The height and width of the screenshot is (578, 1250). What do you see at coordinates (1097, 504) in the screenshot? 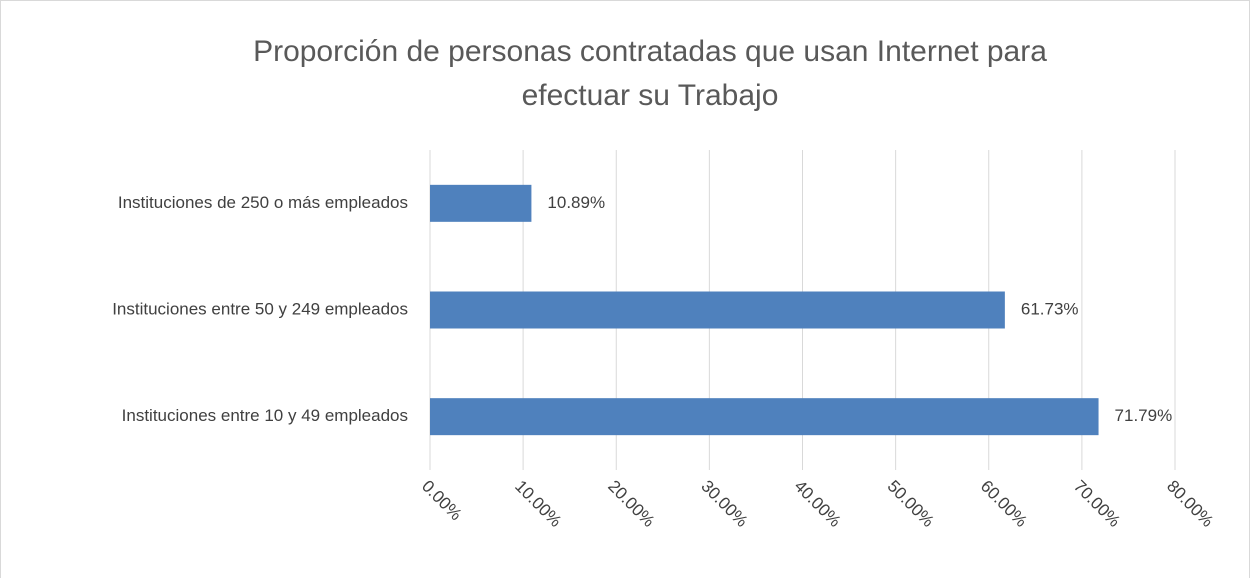
I see `x-tick-label: 70.00%` at bounding box center [1097, 504].